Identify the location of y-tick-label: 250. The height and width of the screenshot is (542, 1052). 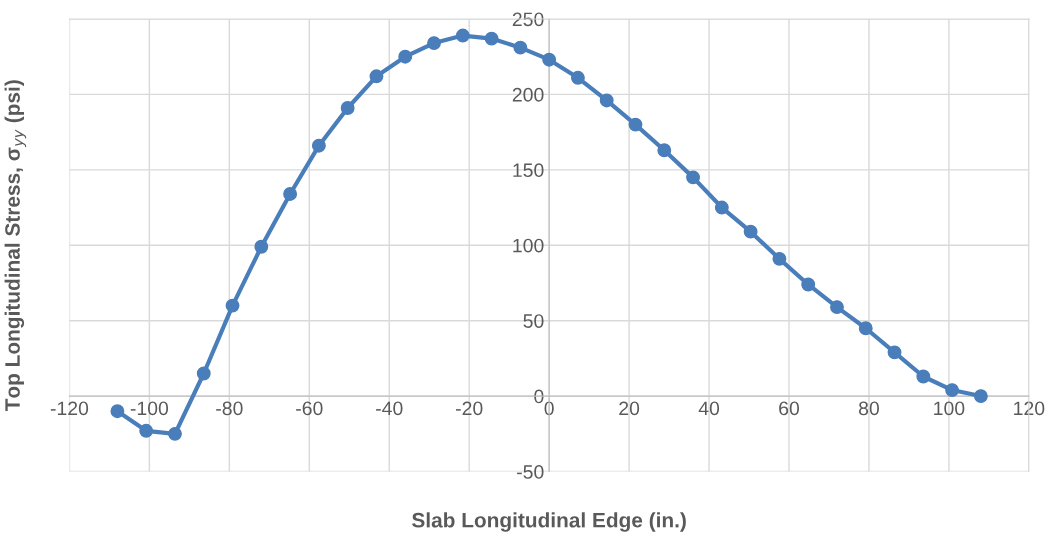
(528, 19).